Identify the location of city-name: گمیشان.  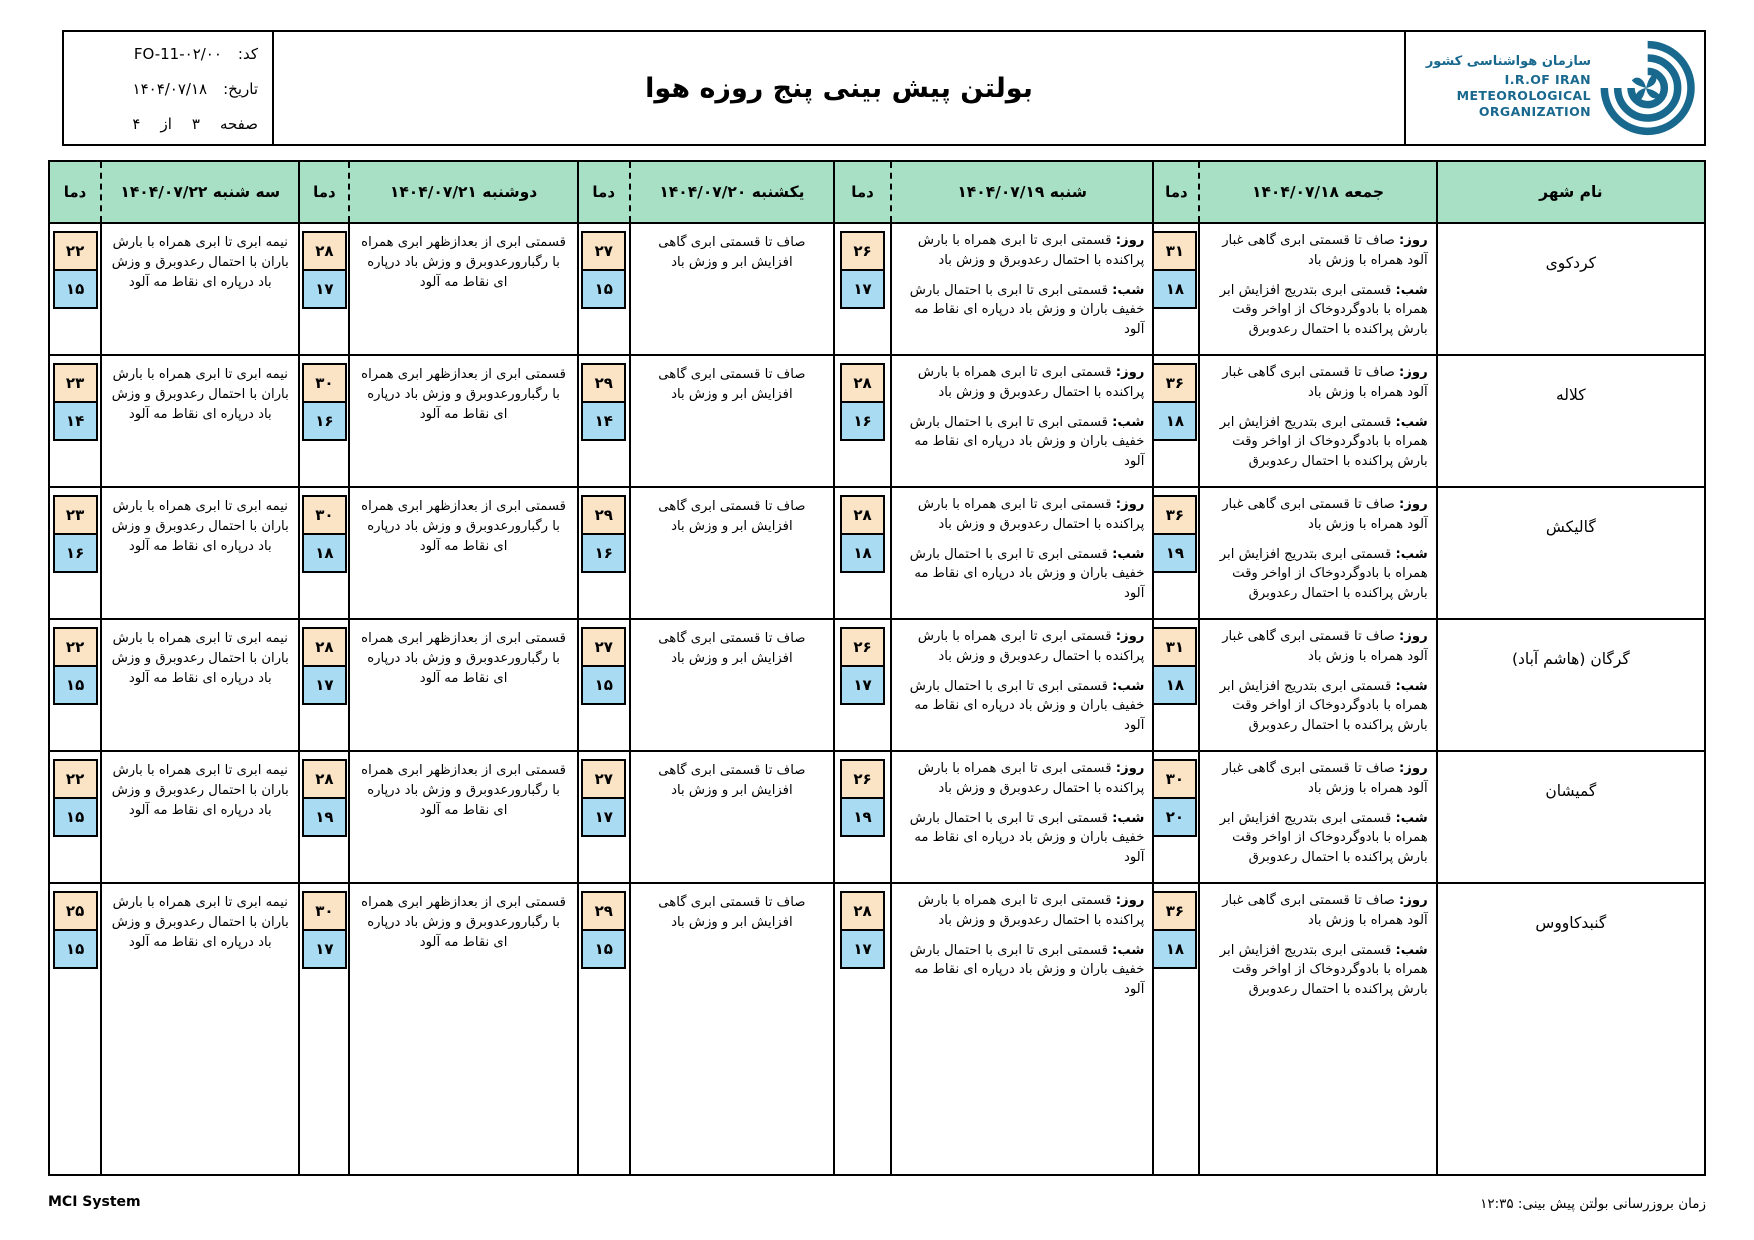
(1571, 816).